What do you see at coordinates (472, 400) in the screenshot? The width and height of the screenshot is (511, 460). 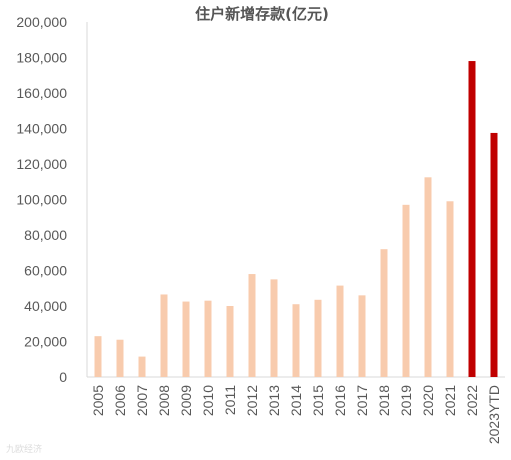 I see `x-tick-label: 2022` at bounding box center [472, 400].